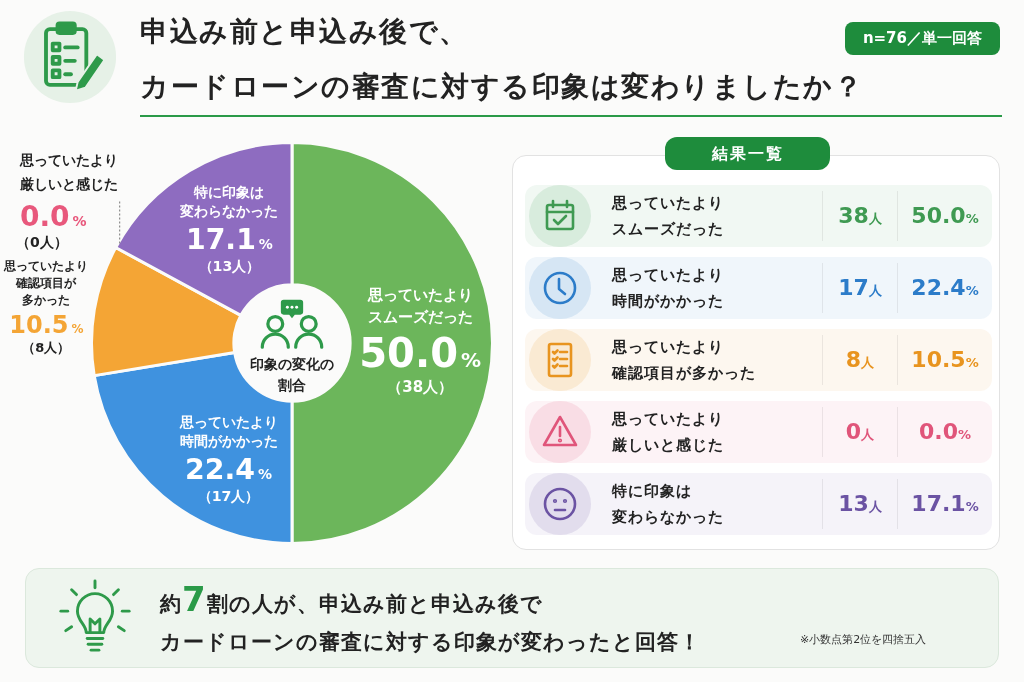  Describe the element at coordinates (668, 216) in the screenshot. I see `text: 思っていたよりスムーズだった` at that location.